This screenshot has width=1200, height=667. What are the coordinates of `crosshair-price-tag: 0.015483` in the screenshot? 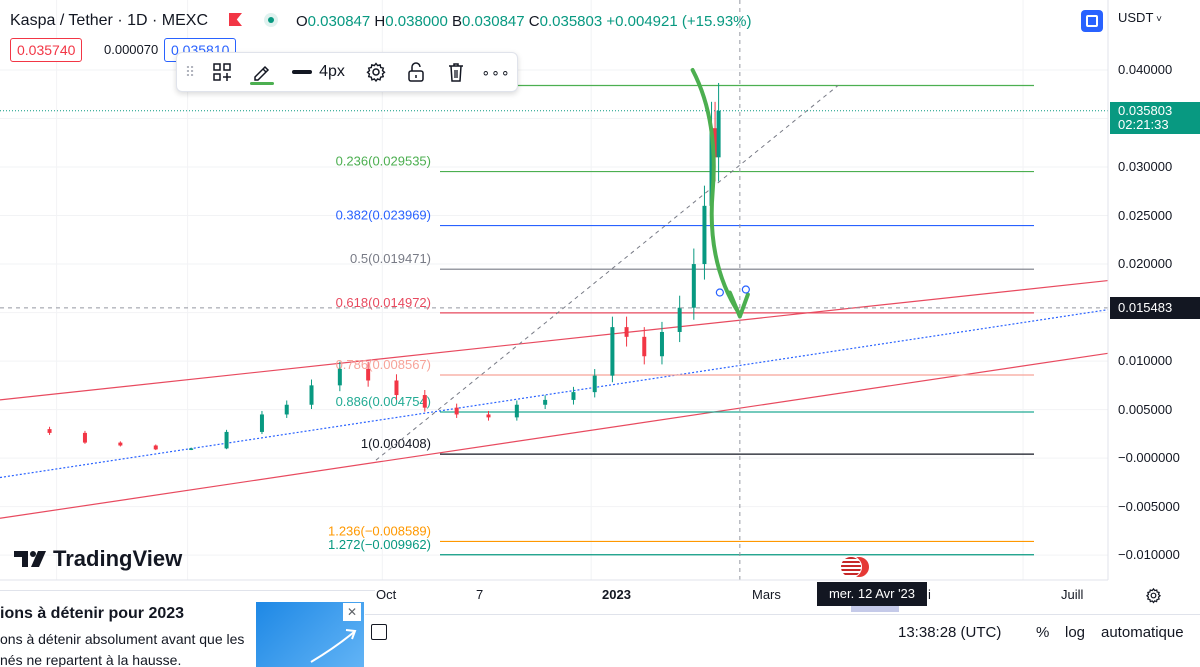 It's located at (1155, 308).